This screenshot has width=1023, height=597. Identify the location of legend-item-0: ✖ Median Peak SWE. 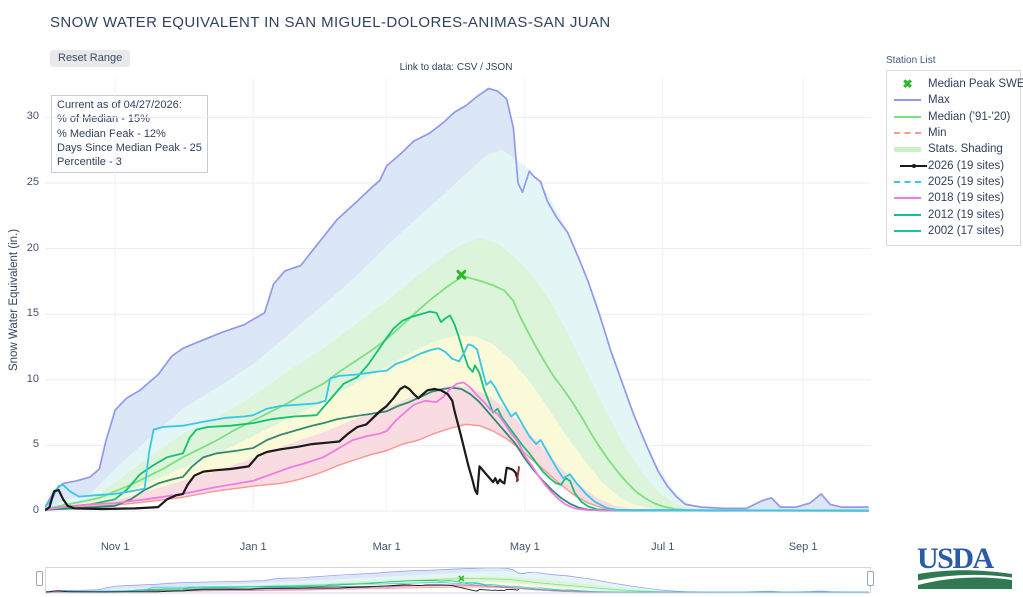
(958, 84).